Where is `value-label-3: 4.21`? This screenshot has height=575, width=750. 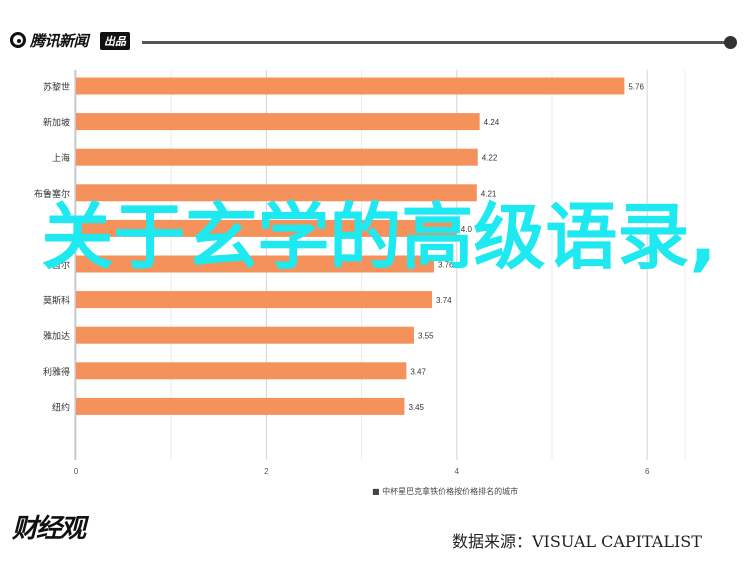 value-label-3: 4.21 is located at coordinates (489, 193).